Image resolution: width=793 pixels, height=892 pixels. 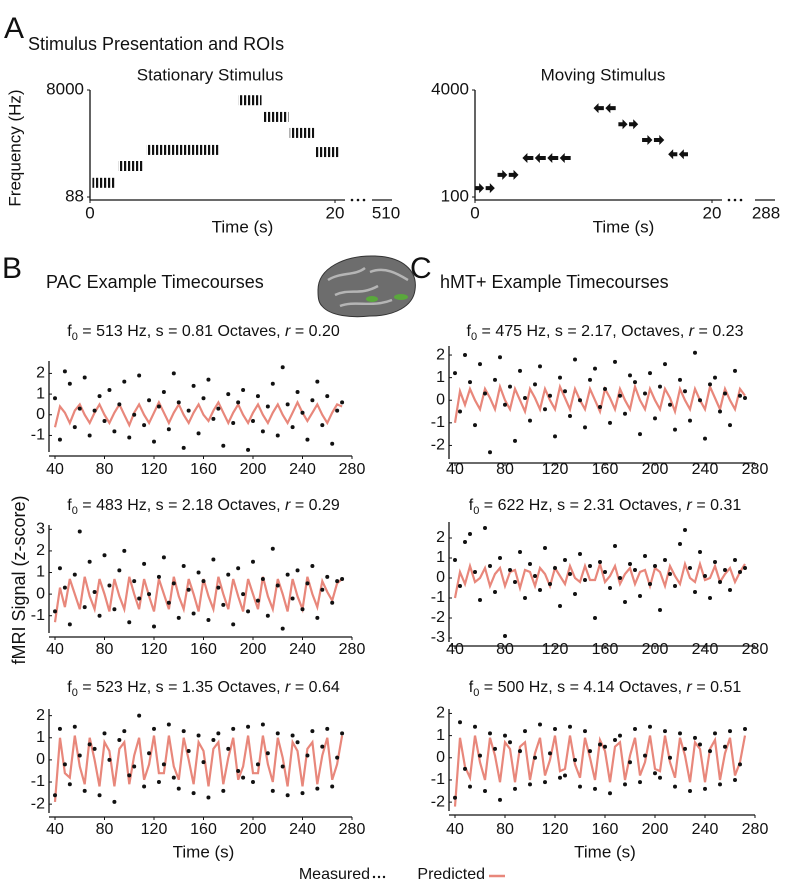 I want to click on y-tick-label: 88, so click(x=74, y=195).